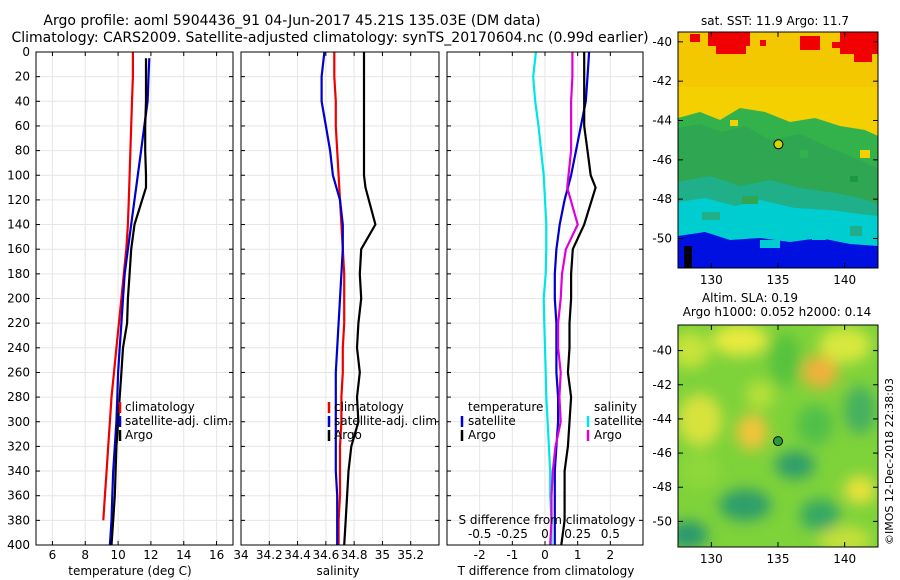 The image size is (900, 580). I want to click on y-tick-label: 40, so click(22, 101).